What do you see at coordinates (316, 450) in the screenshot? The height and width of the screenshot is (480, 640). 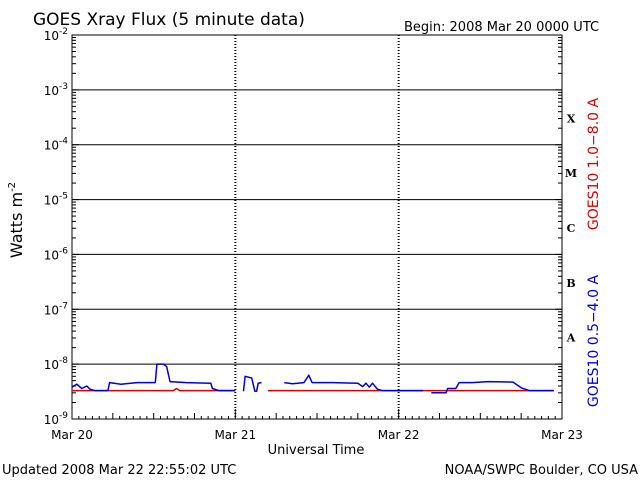 I see `x-axis-label: Universal Time` at bounding box center [316, 450].